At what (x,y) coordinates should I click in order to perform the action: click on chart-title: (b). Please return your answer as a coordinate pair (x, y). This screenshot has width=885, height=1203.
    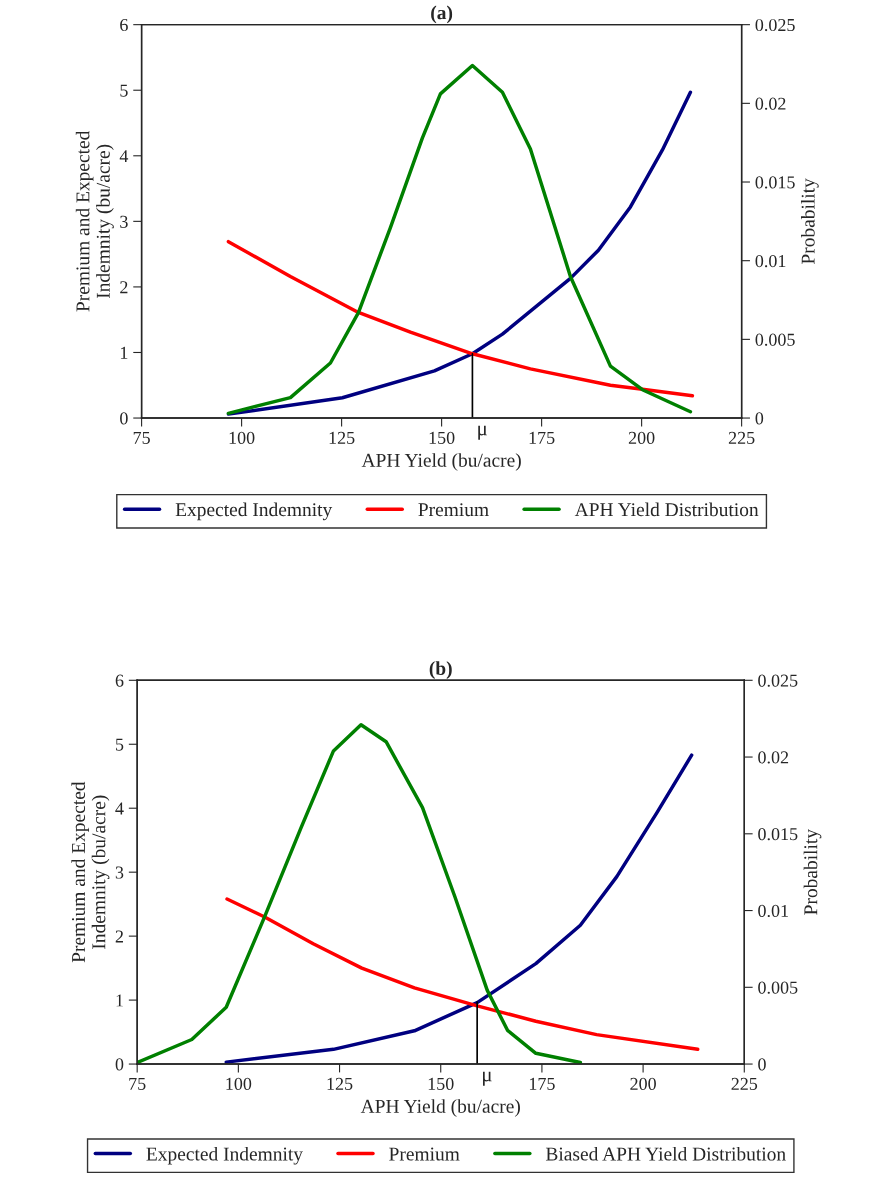
    Looking at the image, I should click on (440, 670).